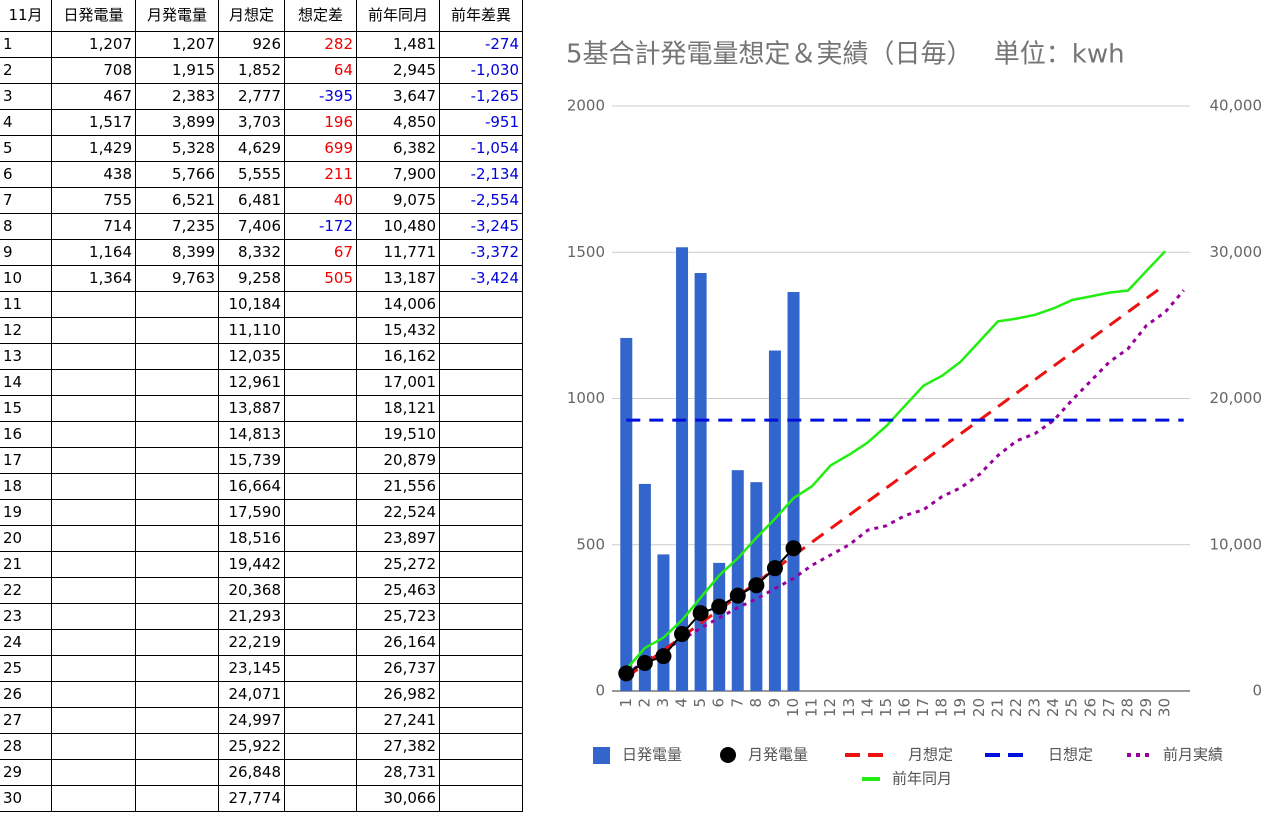 This screenshot has height=817, width=1279. I want to click on table-cell: 8,399, so click(177, 253).